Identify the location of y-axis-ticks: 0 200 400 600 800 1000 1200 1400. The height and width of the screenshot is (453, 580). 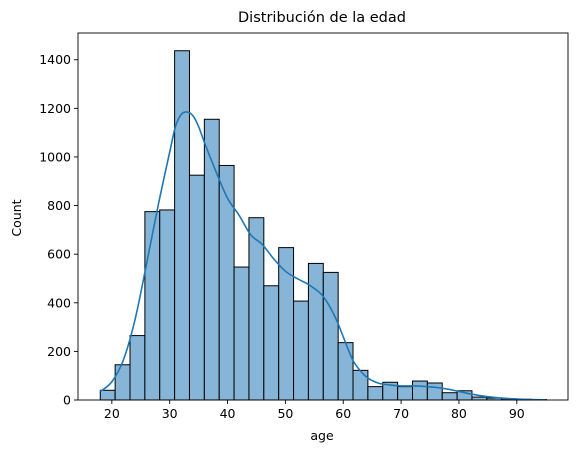
(58, 230).